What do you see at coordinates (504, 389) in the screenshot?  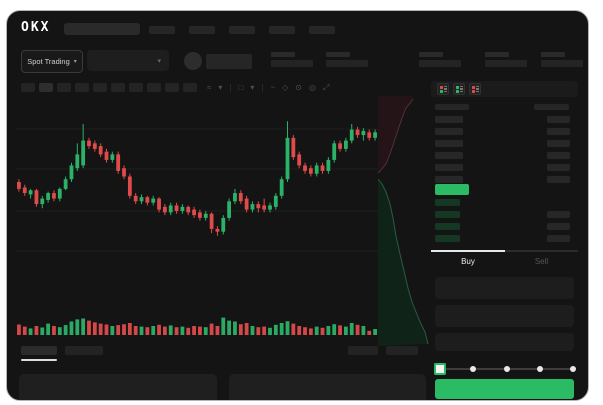 I see `buy-submit-button` at bounding box center [504, 389].